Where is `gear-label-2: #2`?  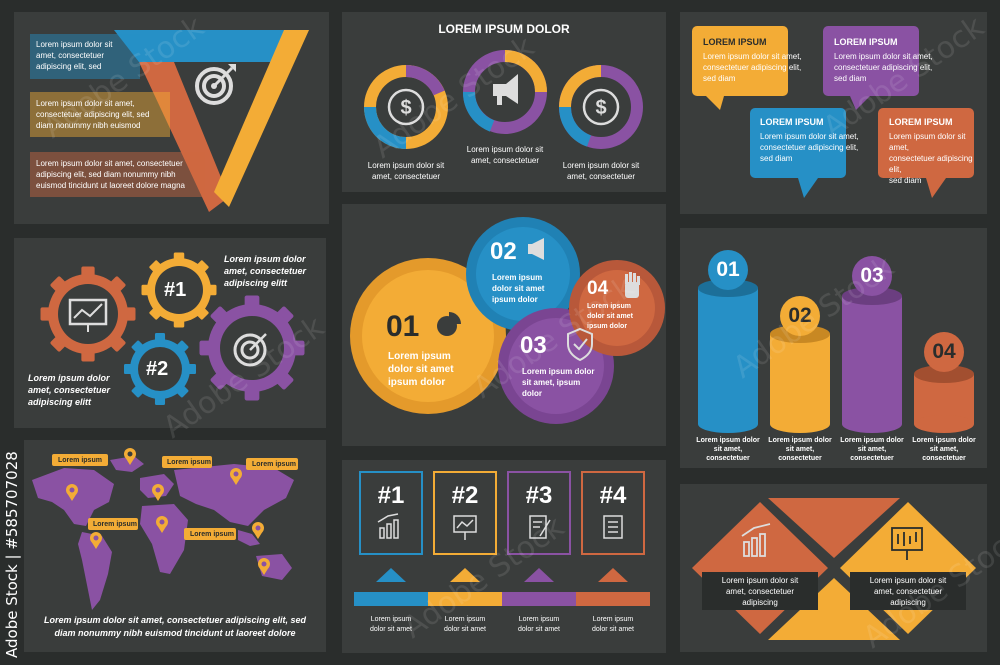
gear-label-2: #2 is located at coordinates (157, 369).